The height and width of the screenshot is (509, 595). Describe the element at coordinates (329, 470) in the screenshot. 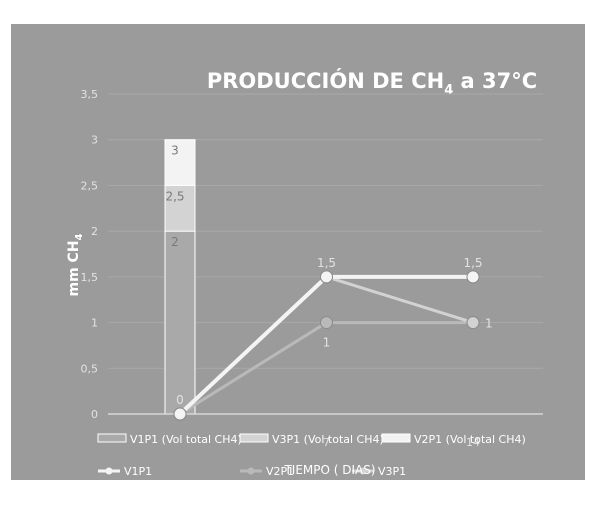

I see `x-axis-label: TIEMPO ( DIAS)` at that location.